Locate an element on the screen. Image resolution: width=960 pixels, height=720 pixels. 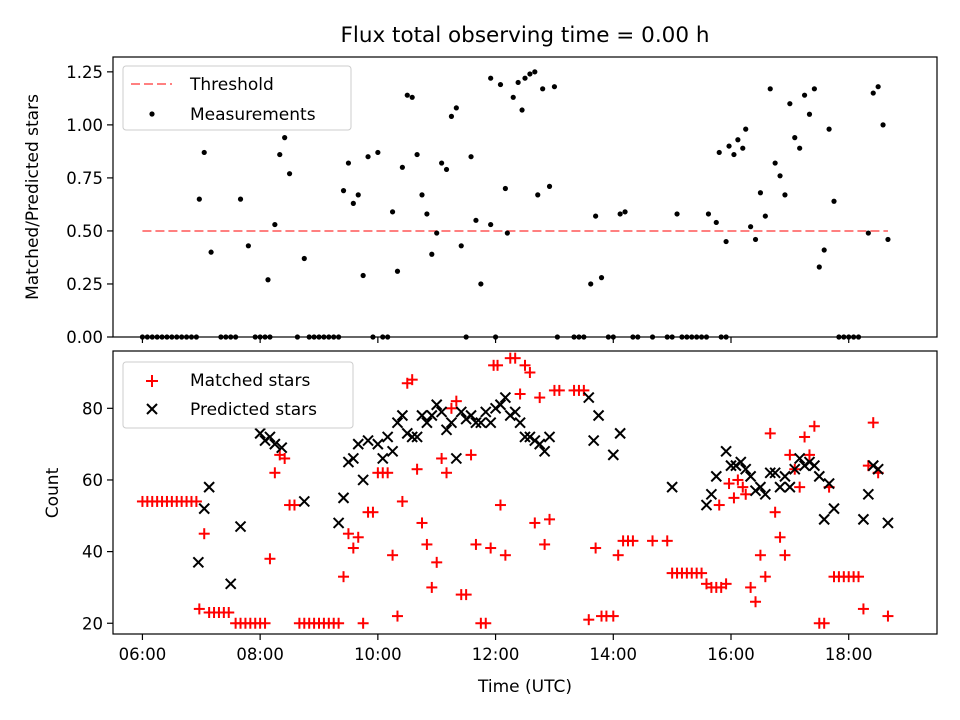
bottom-x-tick-label: 12:00 is located at coordinates (496, 654).